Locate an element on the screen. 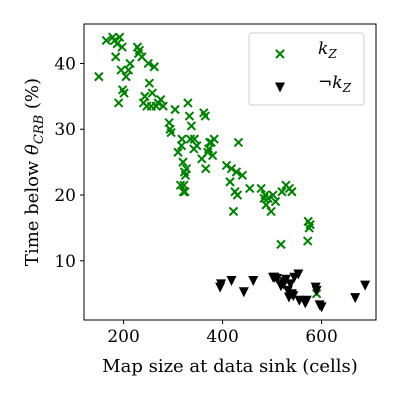 The width and height of the screenshot is (400, 400). x-axis-title: Map size at data sink (cells) is located at coordinates (230, 366).